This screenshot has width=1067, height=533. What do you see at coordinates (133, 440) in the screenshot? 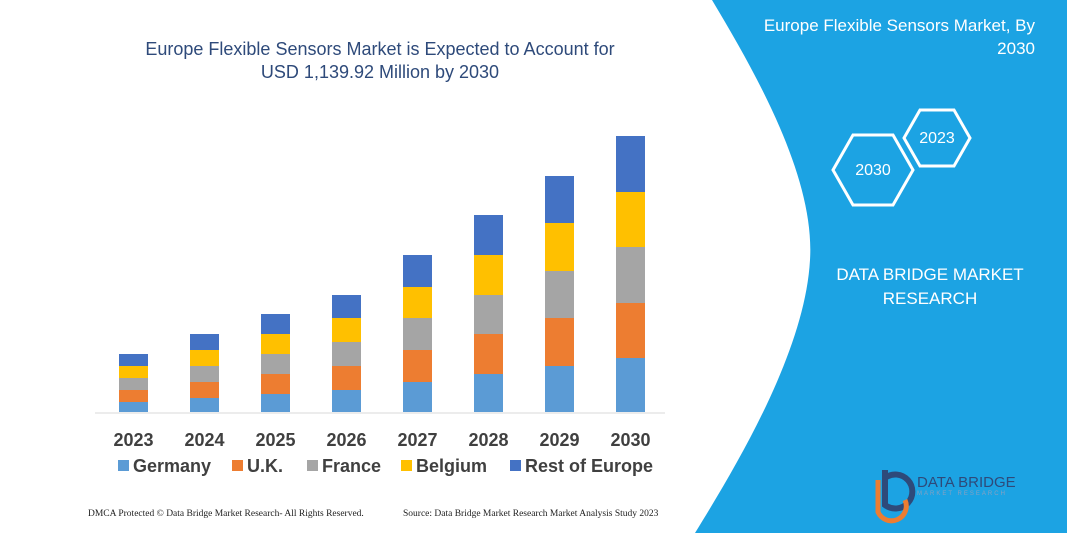
I see `x-tick-label: 2023` at bounding box center [133, 440].